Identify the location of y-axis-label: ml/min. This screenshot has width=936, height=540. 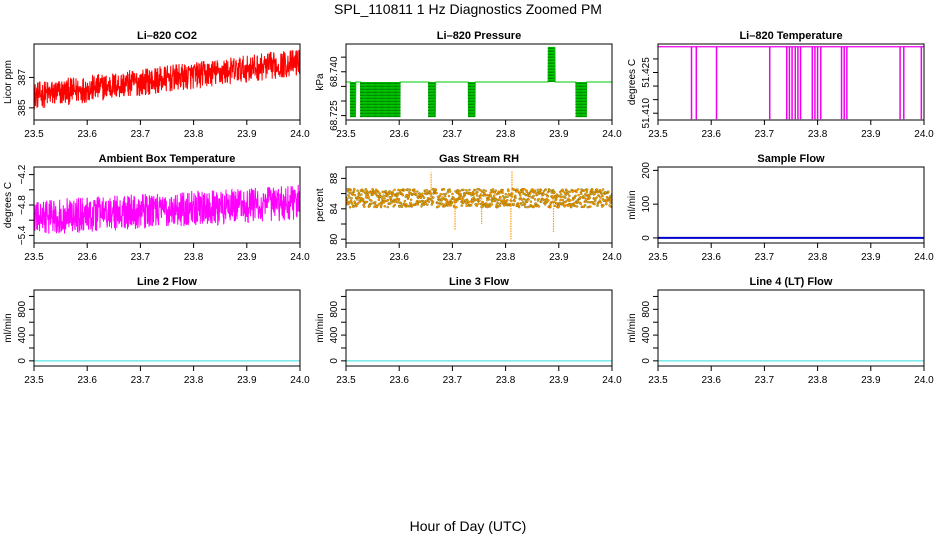
(8, 327).